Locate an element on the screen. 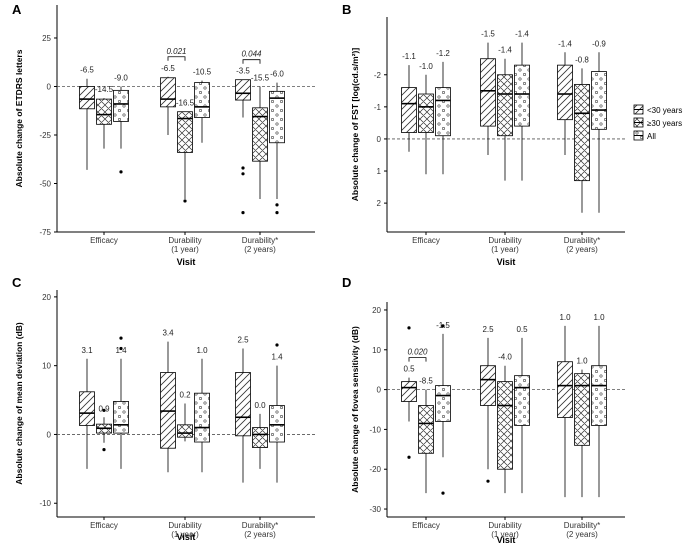  value-label: 3.1 is located at coordinates (87, 350).